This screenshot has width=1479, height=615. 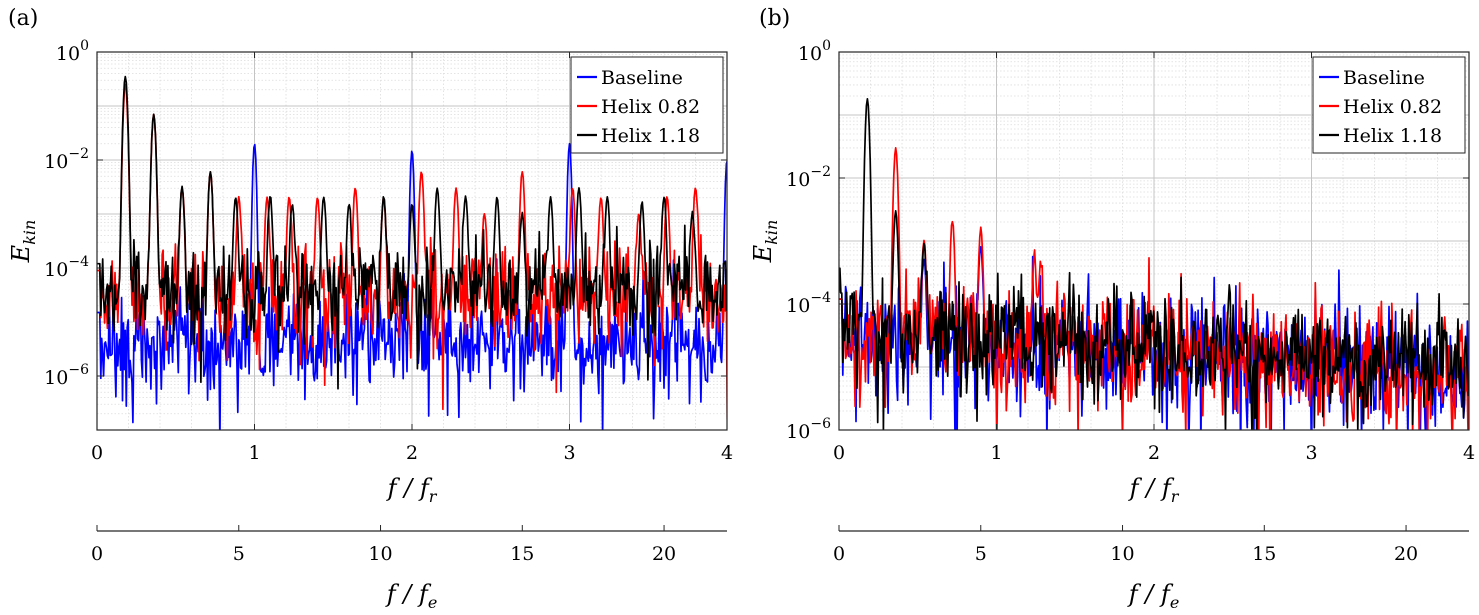 I want to click on panel-label: (b), so click(x=774, y=18).